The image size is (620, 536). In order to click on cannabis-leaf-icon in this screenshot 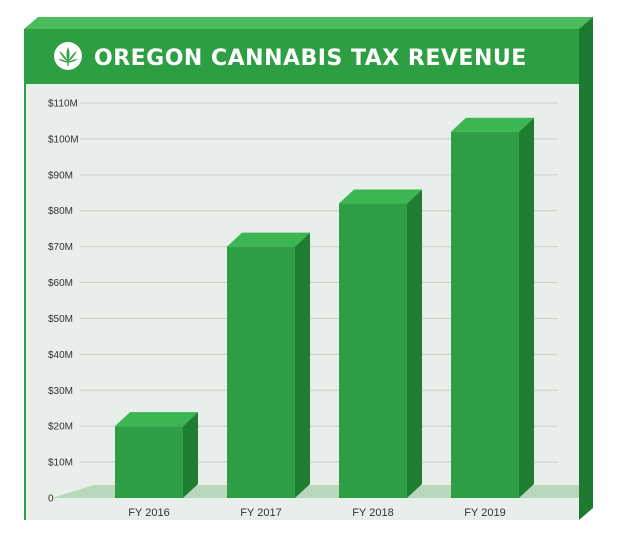, I will do `click(68, 56)`.